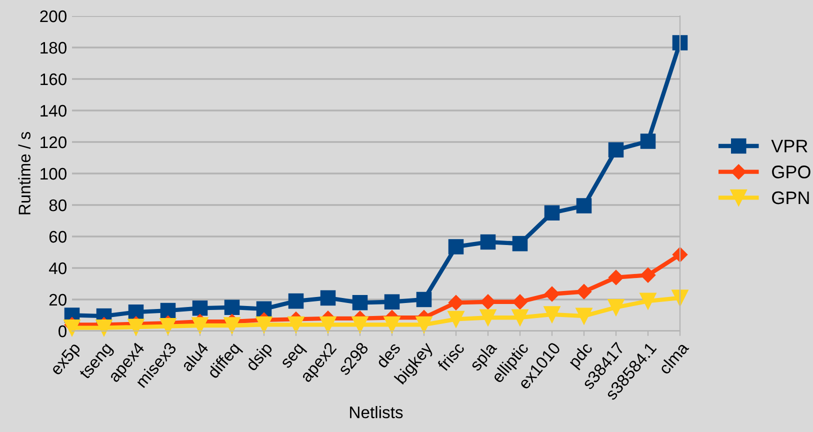 The image size is (813, 432). What do you see at coordinates (790, 197) in the screenshot?
I see `legend-label: GPN` at bounding box center [790, 197].